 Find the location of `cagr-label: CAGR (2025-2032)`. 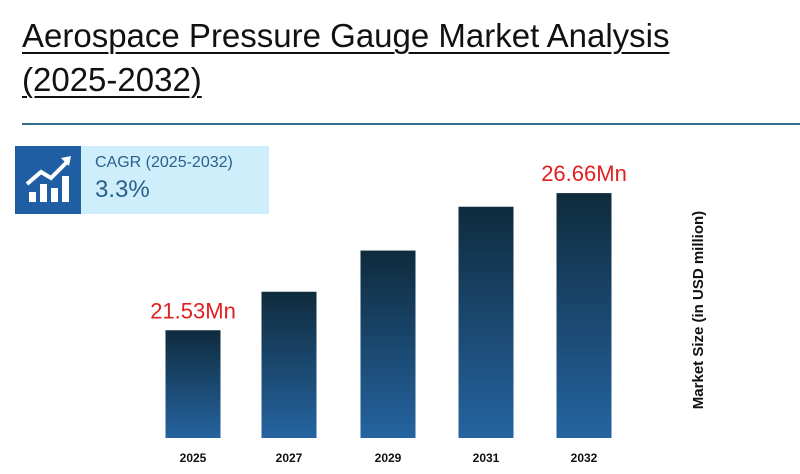

cagr-label: CAGR (2025-2032) is located at coordinates (164, 162).